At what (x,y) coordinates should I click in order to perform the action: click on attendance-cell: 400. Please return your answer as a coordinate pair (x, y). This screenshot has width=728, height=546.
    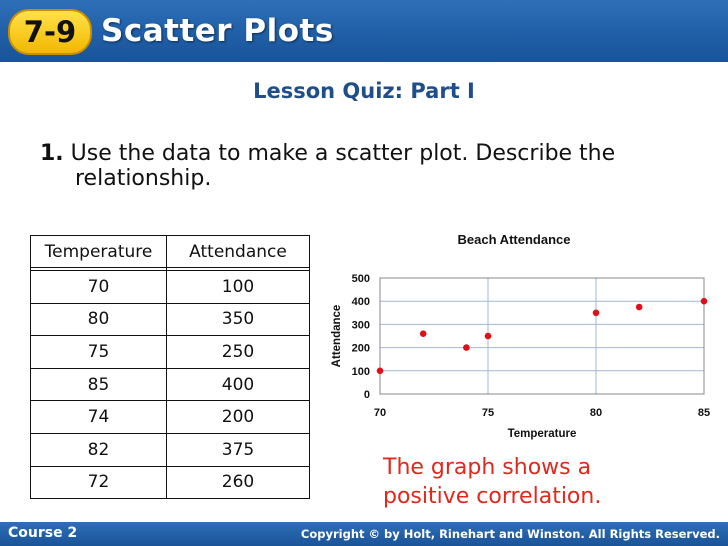
    Looking at the image, I should click on (238, 384).